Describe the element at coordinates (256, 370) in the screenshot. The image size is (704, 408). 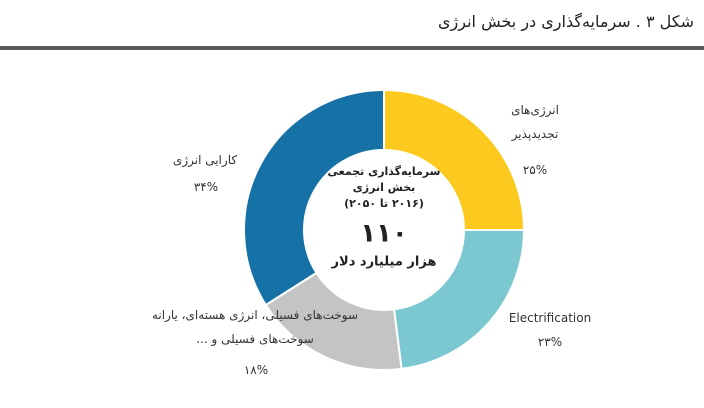
I see `value-label: ۱۸%` at that location.